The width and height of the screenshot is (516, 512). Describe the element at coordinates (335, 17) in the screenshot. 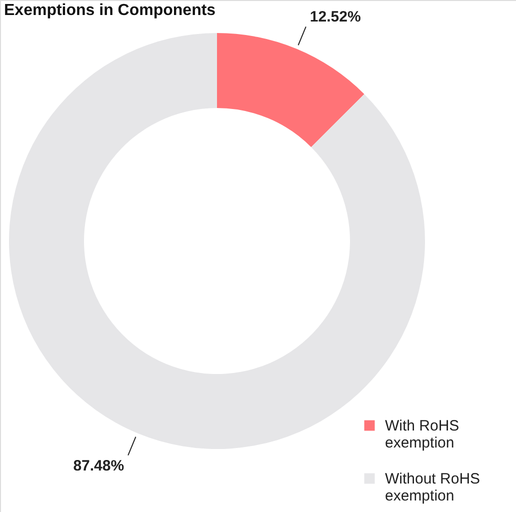

I see `data-label: 12.52%` at that location.